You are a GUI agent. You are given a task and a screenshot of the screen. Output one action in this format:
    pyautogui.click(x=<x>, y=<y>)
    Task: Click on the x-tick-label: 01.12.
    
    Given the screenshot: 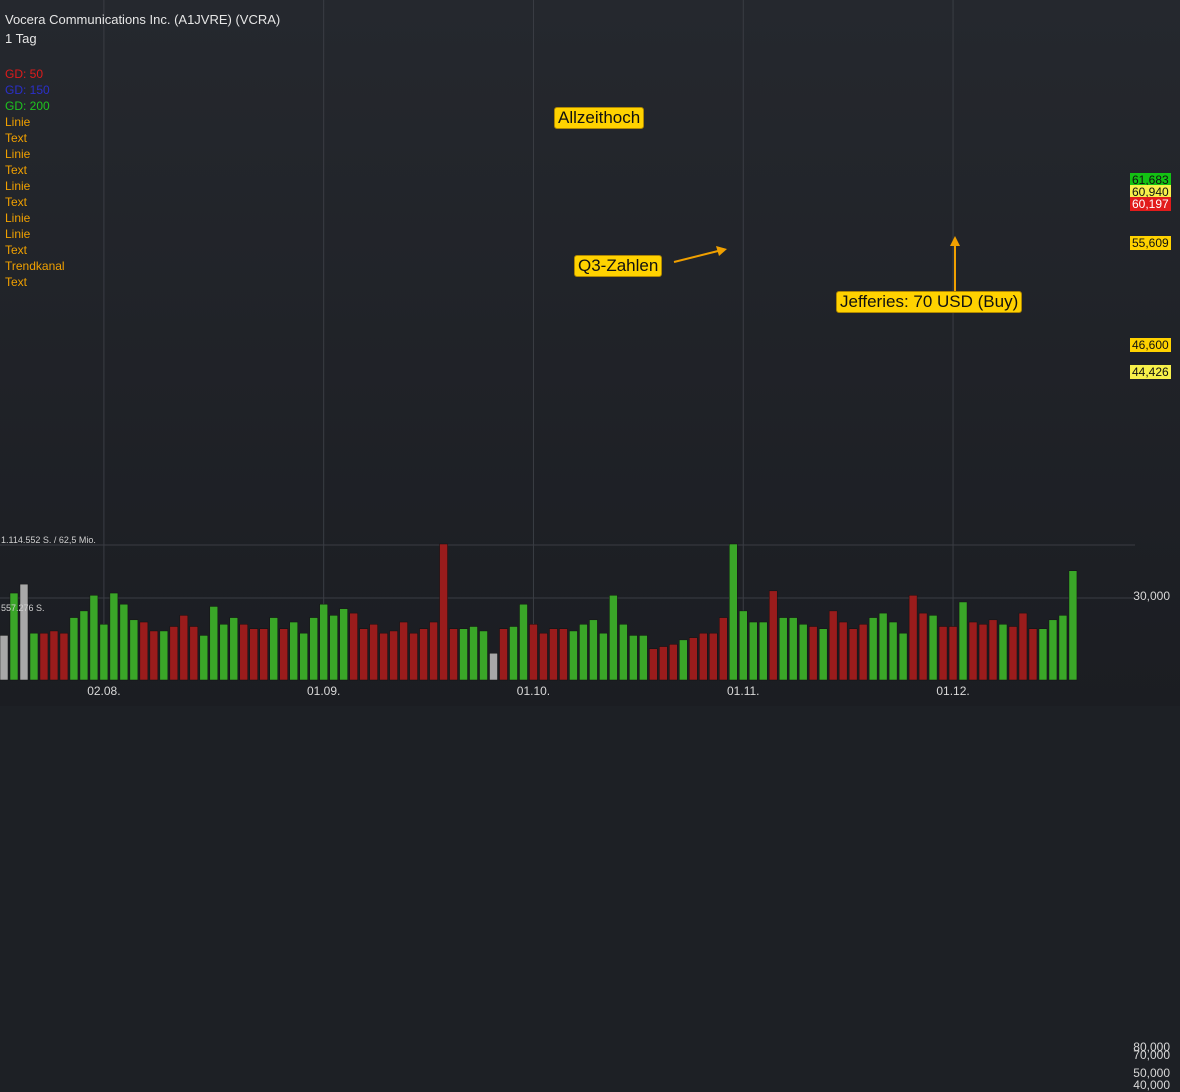 What is the action you would take?
    pyautogui.click(x=953, y=691)
    